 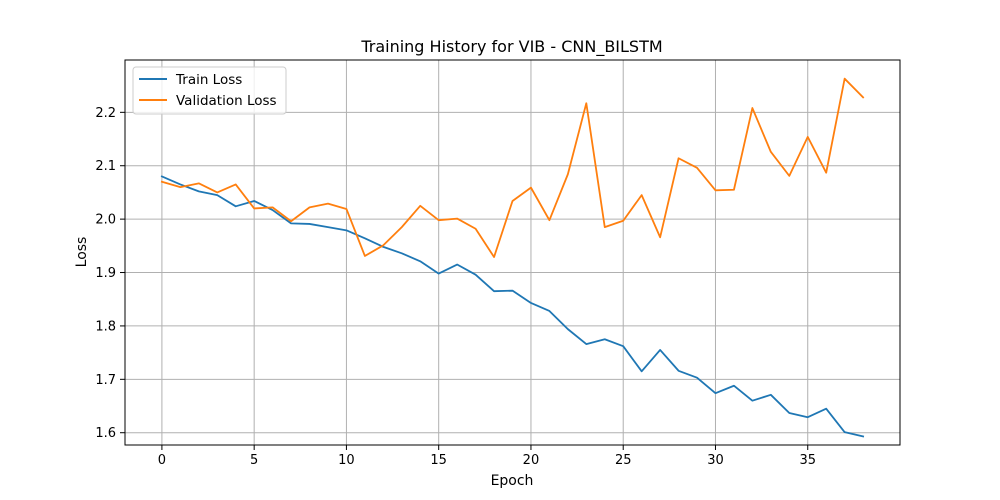 What do you see at coordinates (105, 326) in the screenshot?
I see `y-tick-label: 1.8` at bounding box center [105, 326].